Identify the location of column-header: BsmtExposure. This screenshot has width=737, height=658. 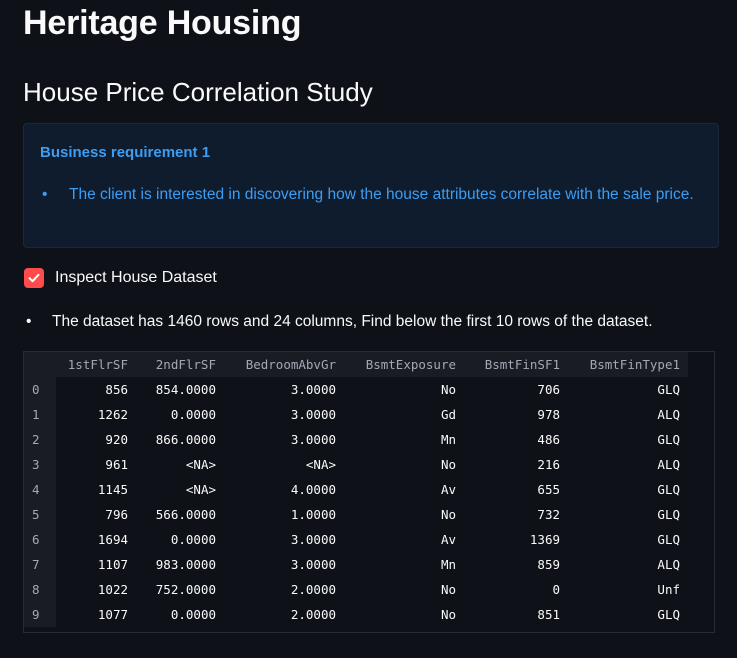
(404, 364).